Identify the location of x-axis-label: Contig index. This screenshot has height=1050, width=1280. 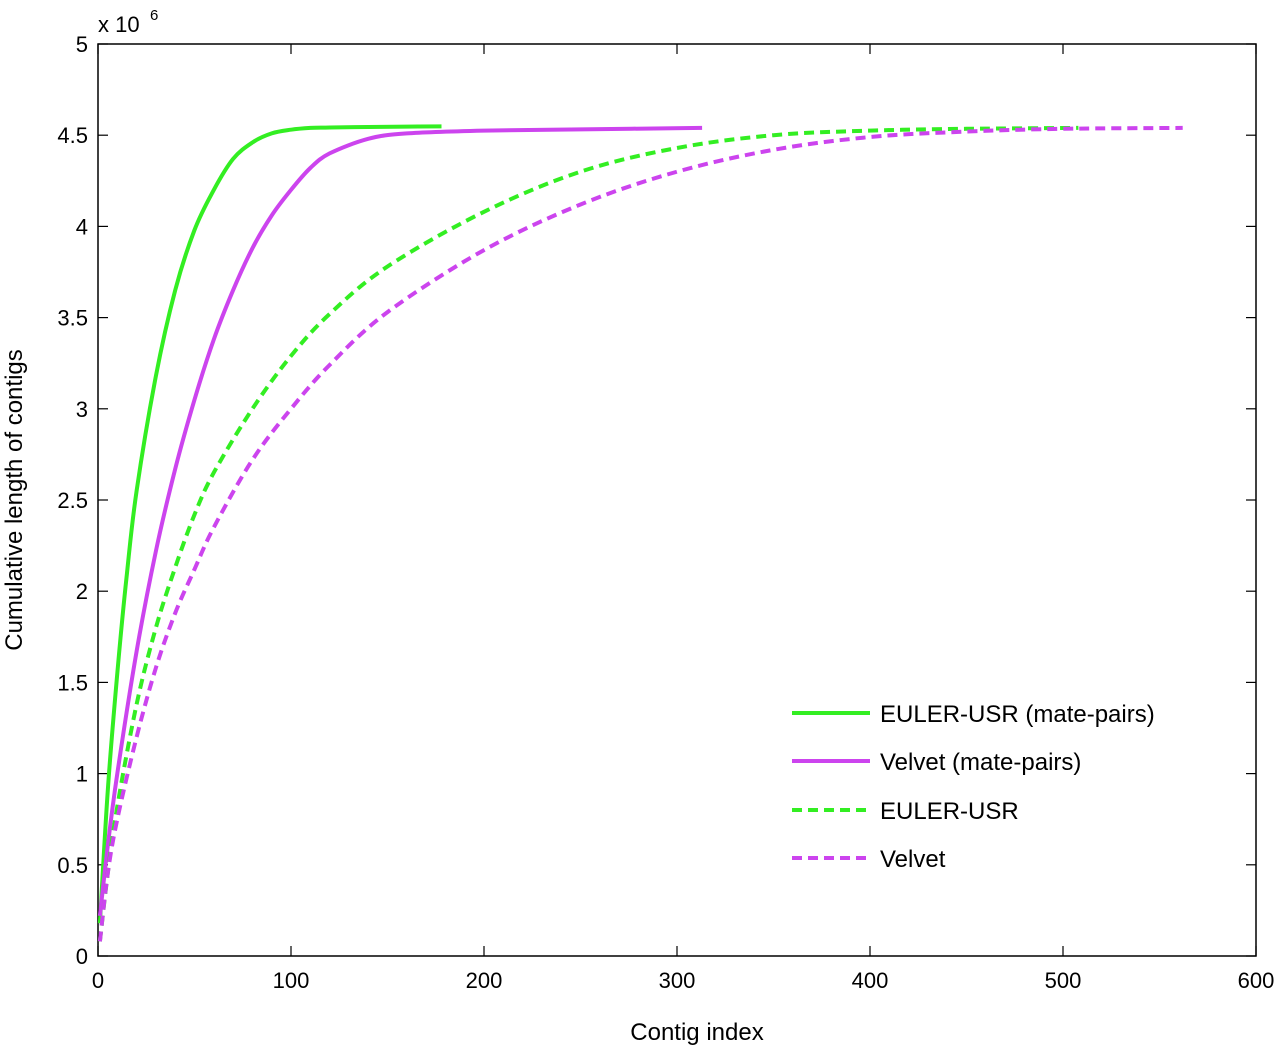
(696, 1032).